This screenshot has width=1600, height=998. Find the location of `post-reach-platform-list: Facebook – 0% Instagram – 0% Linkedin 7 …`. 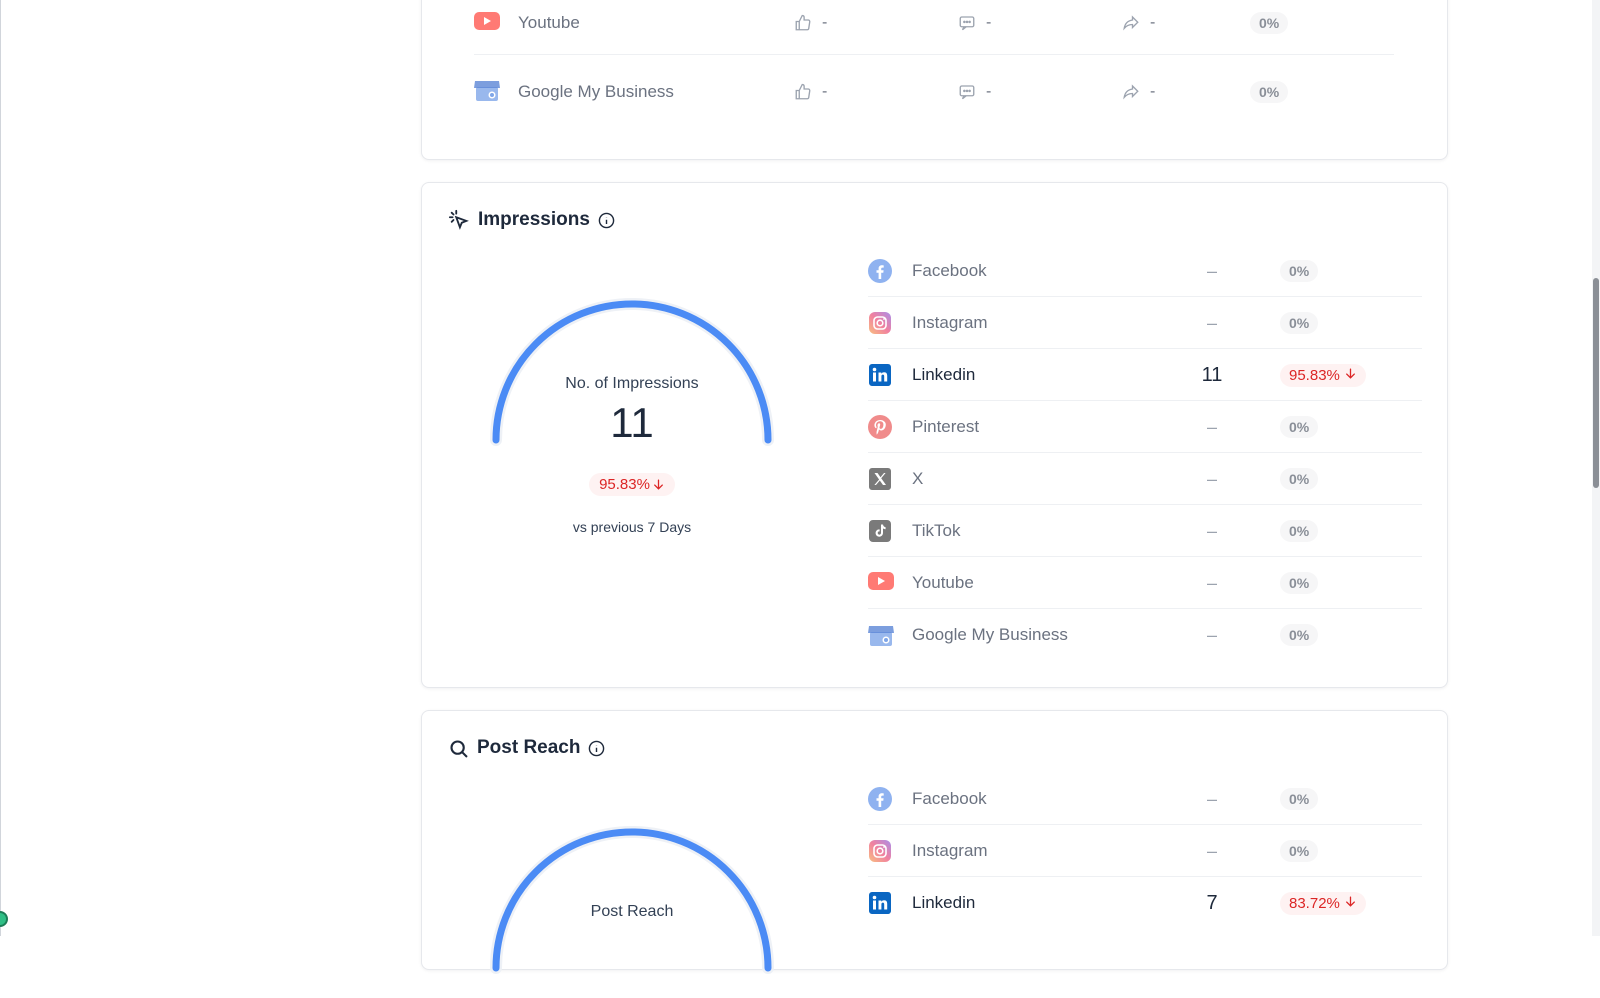

post-reach-platform-list: Facebook – 0% Instagram – 0% Linkedin 7 … is located at coordinates (1145, 851).